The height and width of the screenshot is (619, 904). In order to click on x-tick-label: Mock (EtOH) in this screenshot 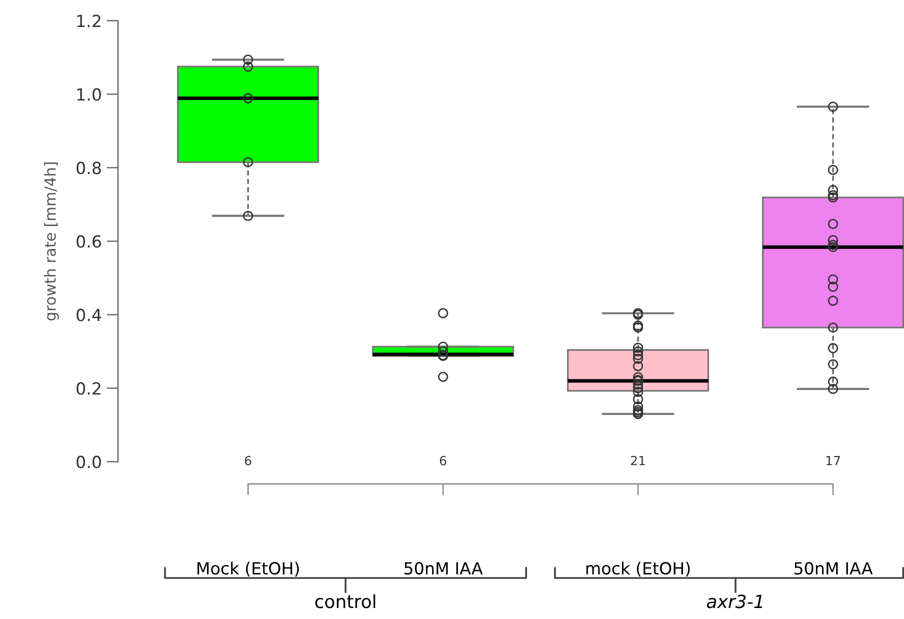, I will do `click(248, 569)`.